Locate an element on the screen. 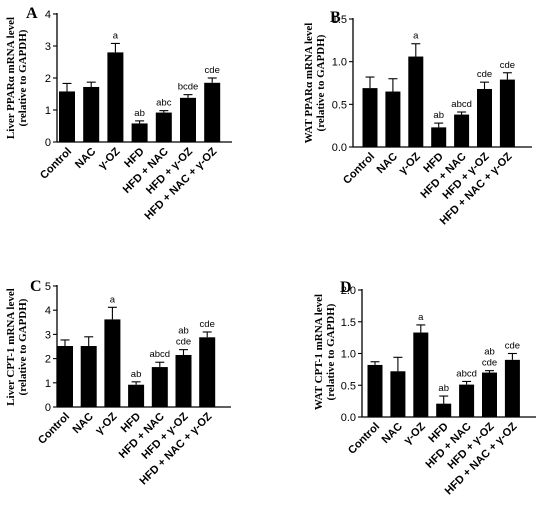  significance-label: abc is located at coordinates (164, 103).